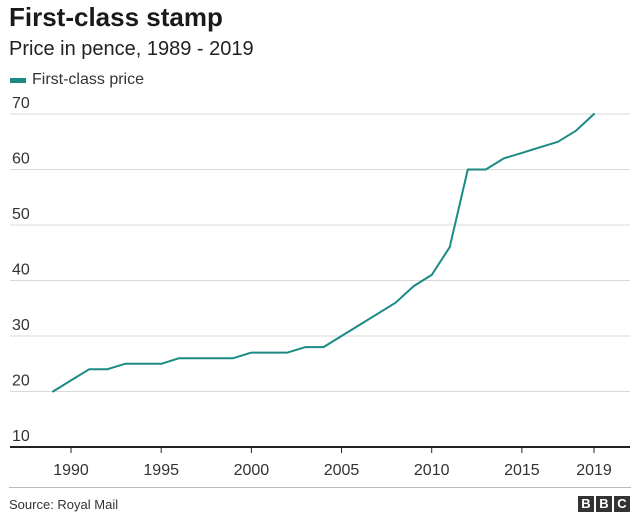 The image size is (640, 520). I want to click on x-tick-label: 2005, so click(342, 470).